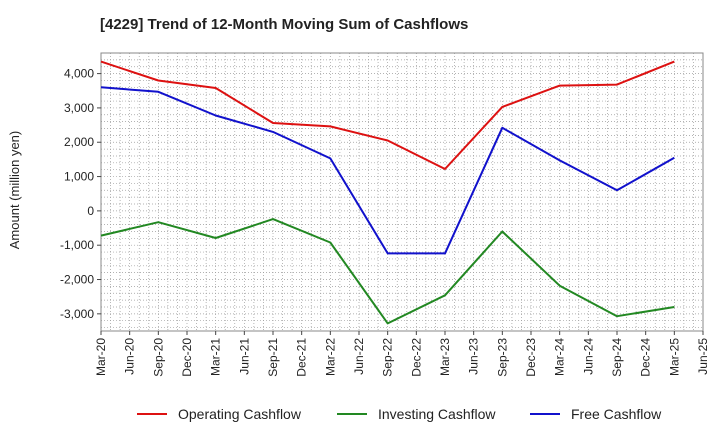 The width and height of the screenshot is (720, 440). What do you see at coordinates (79, 74) in the screenshot?
I see `y-tick-label: 4,000` at bounding box center [79, 74].